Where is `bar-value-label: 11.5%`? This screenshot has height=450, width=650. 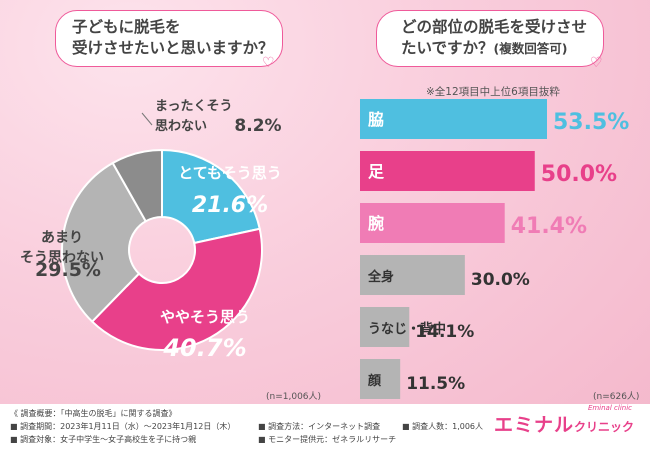
bar-value-label: 11.5% is located at coordinates (435, 384).